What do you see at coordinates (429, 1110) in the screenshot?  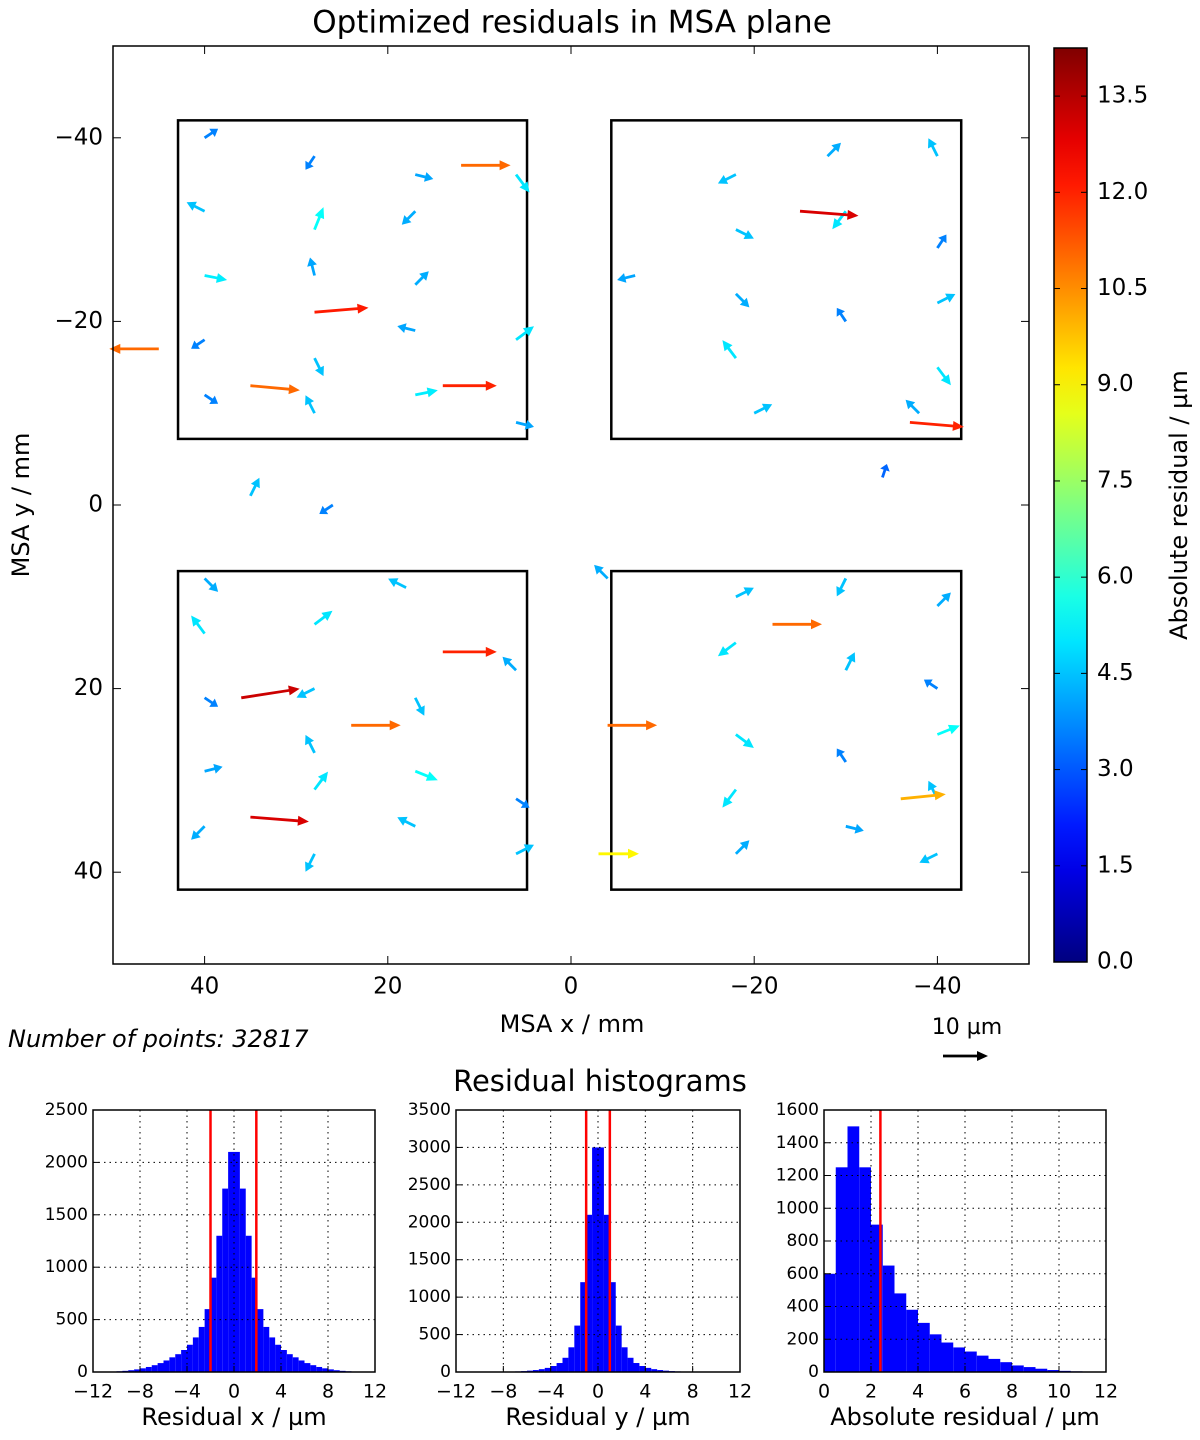 I see `y-tick-label: 3500` at bounding box center [429, 1110].